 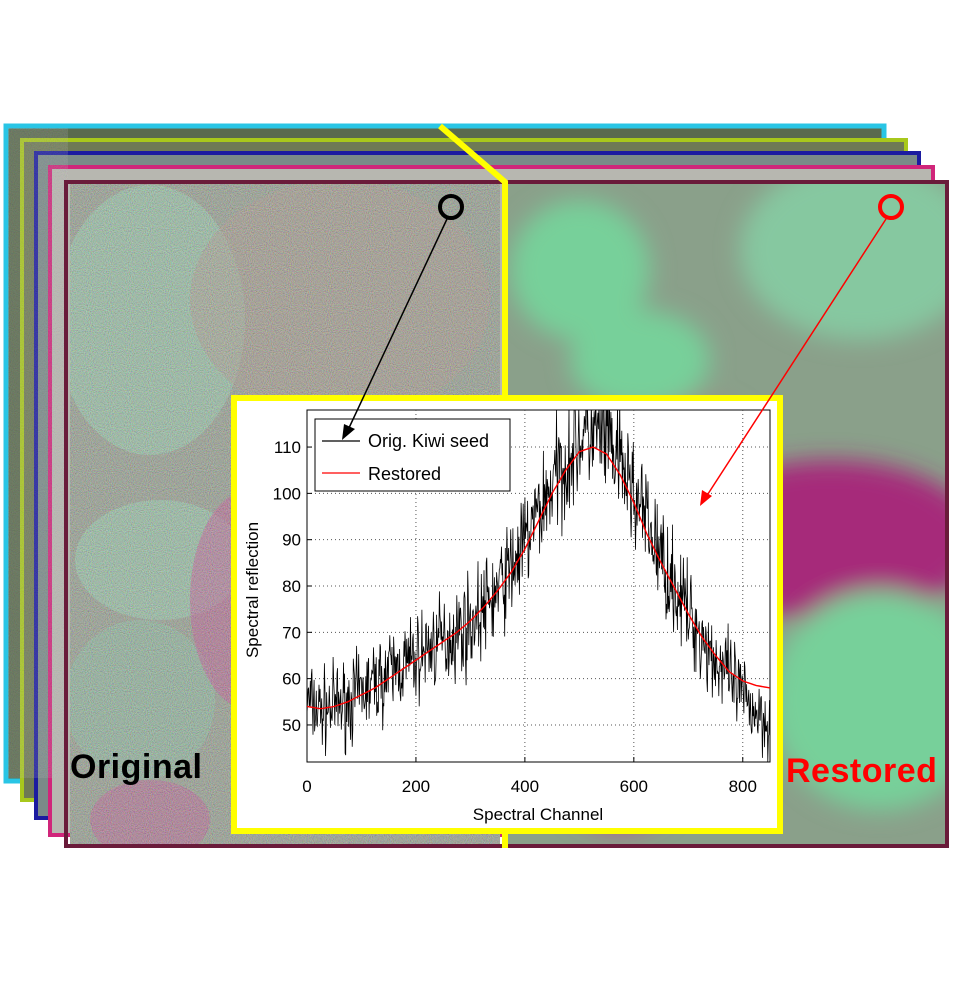 I want to click on x-axis-label: Spectral Channel, so click(x=538, y=814).